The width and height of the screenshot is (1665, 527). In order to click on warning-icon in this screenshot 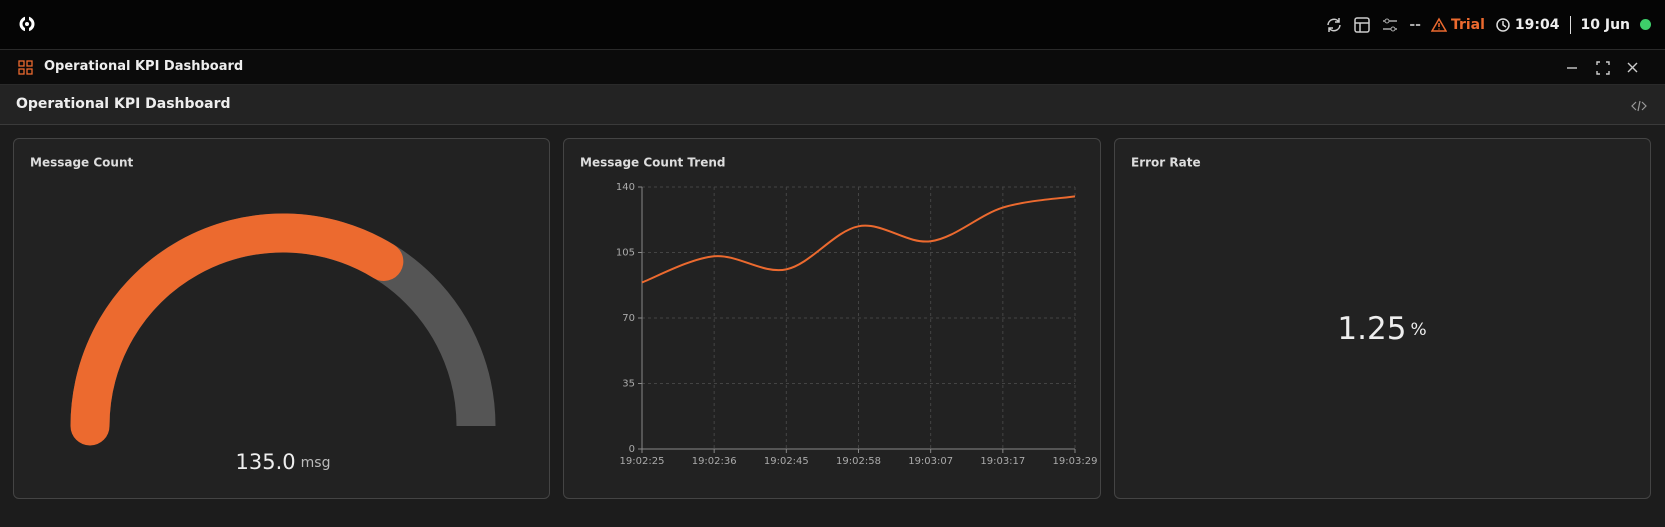, I will do `click(1438, 24)`.